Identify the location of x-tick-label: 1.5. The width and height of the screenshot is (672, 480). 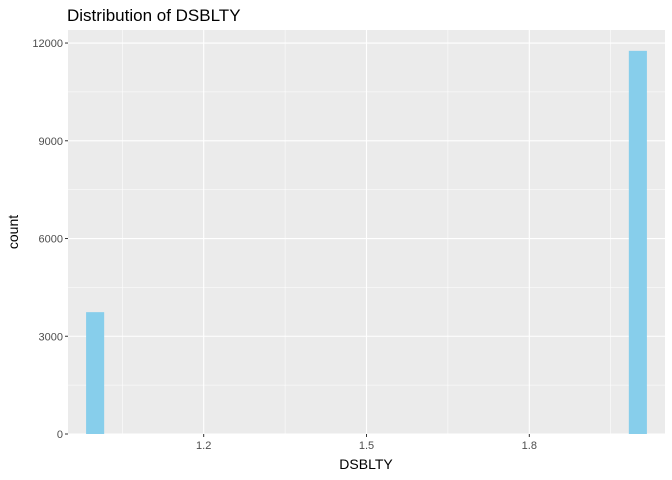
(366, 446).